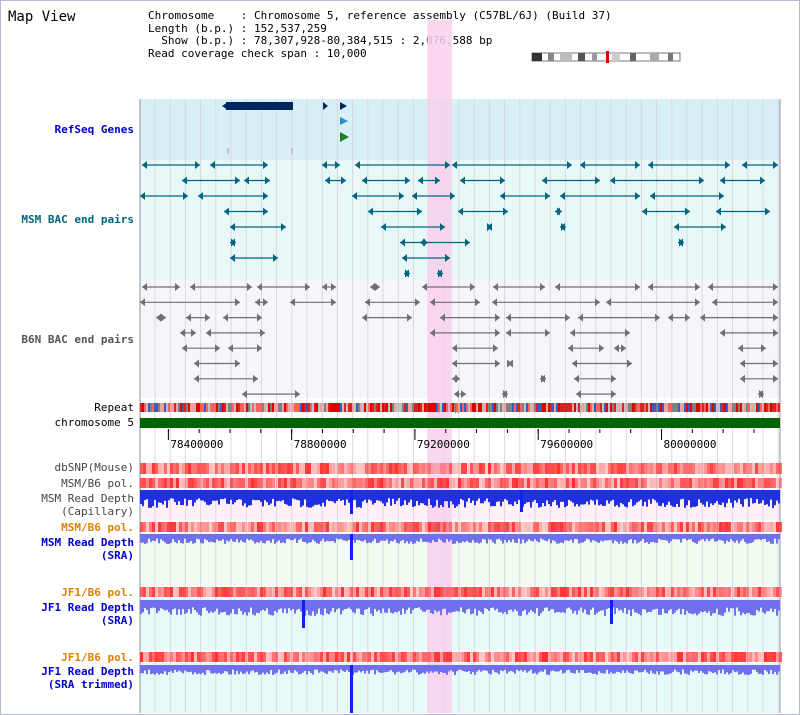  What do you see at coordinates (443, 444) in the screenshot?
I see `axis-tick-label: 79200000` at bounding box center [443, 444].